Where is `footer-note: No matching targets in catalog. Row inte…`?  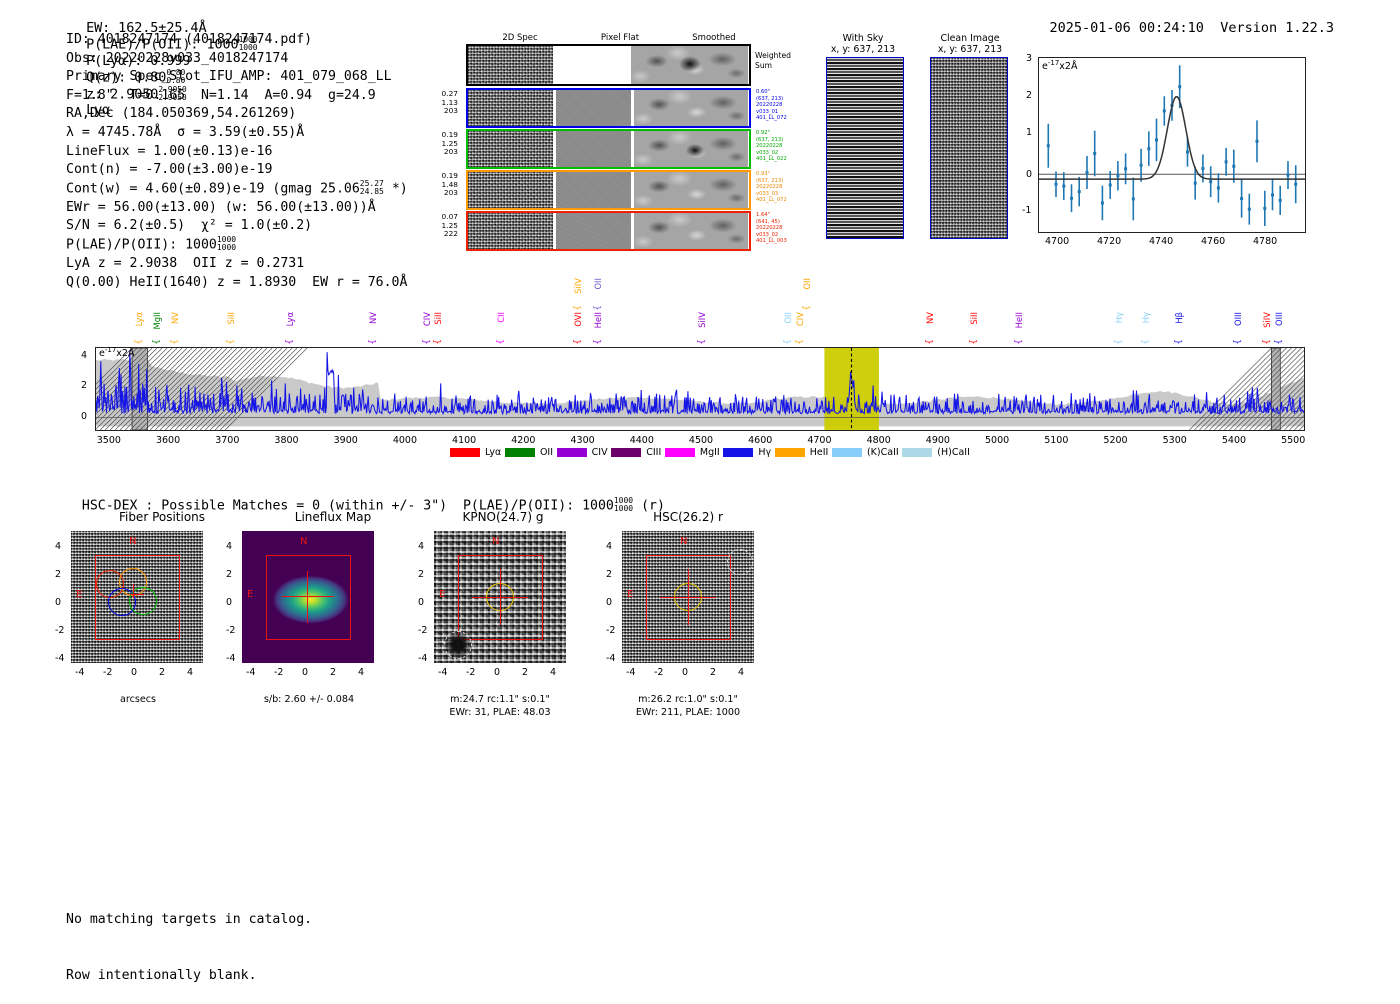 footer-note: No matching targets in catalog. Row inte… is located at coordinates (189, 939).